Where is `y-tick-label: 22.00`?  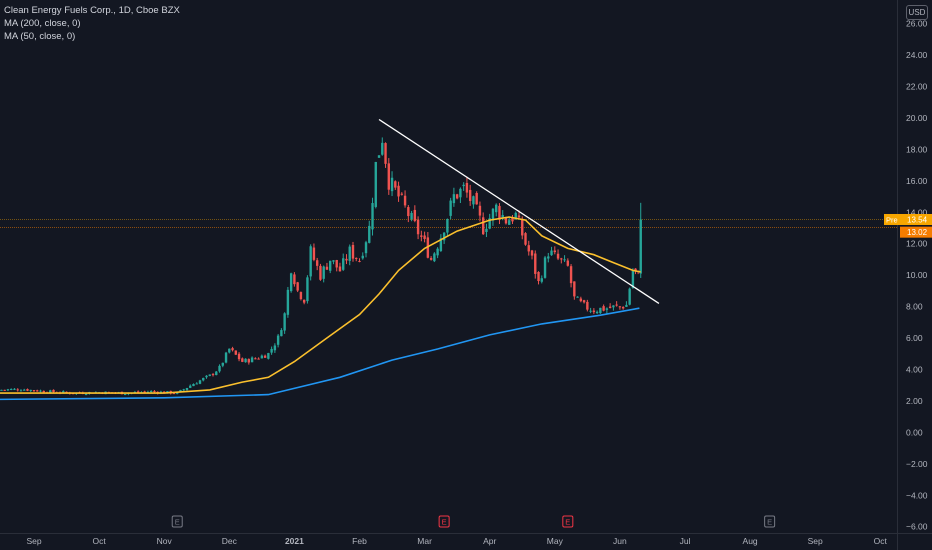 y-tick-label: 22.00 is located at coordinates (917, 86).